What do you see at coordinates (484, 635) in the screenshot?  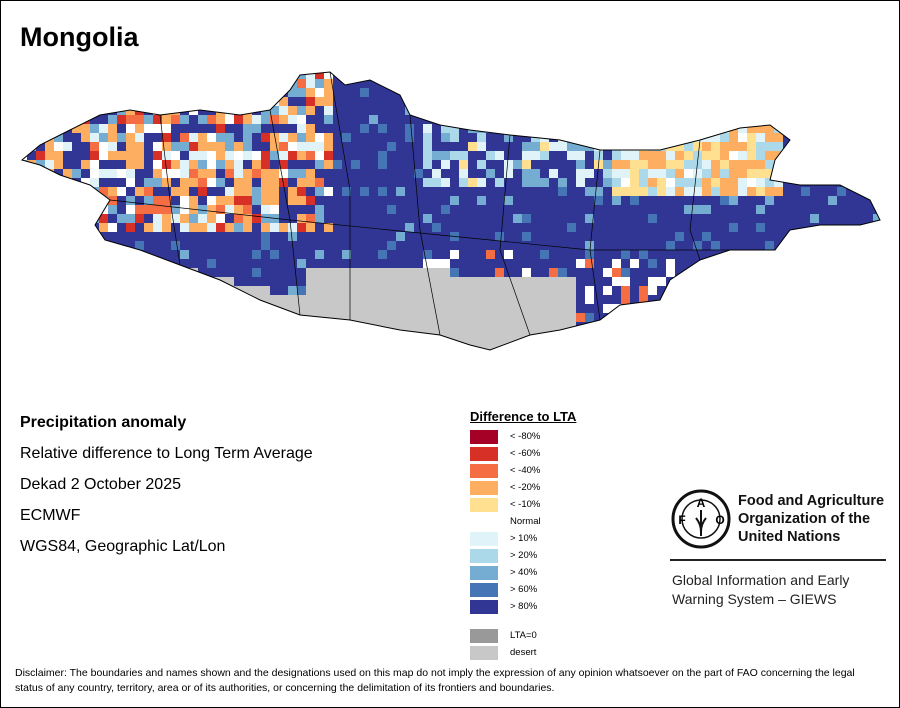 I see `legend-swatch` at bounding box center [484, 635].